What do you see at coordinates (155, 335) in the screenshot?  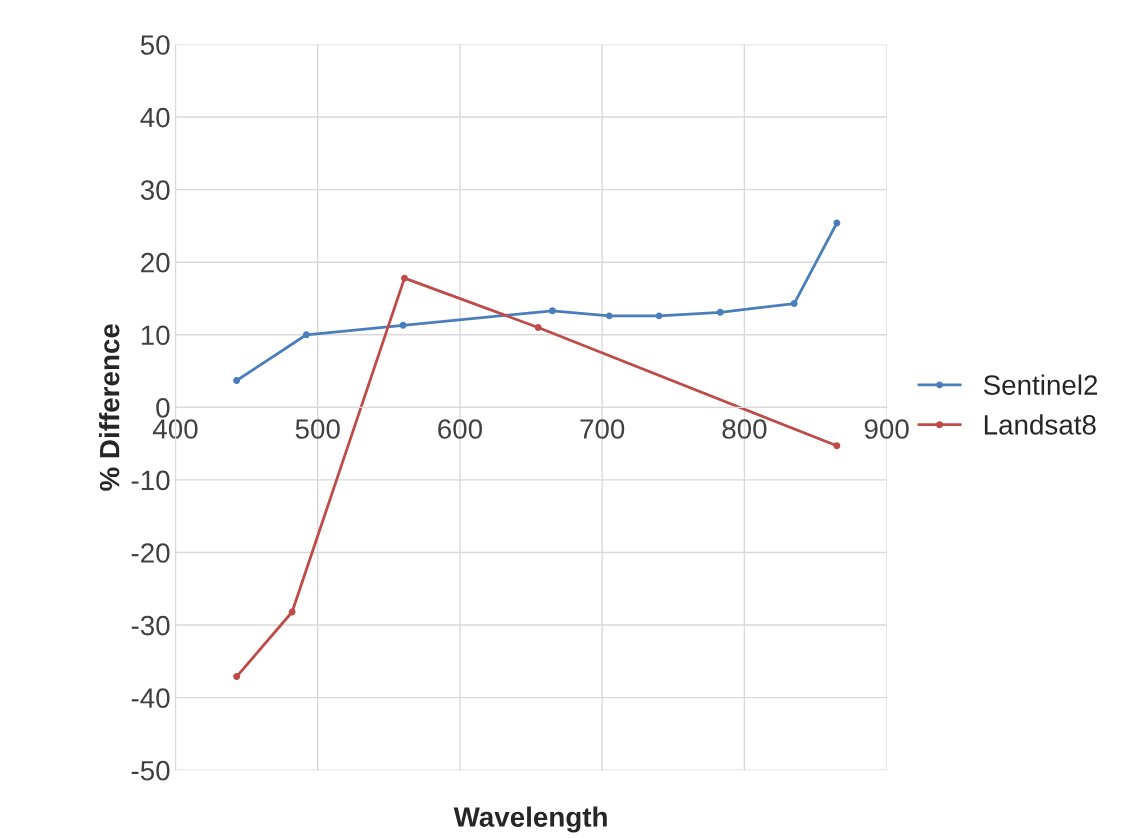 I see `y-tick-label: 10` at bounding box center [155, 335].